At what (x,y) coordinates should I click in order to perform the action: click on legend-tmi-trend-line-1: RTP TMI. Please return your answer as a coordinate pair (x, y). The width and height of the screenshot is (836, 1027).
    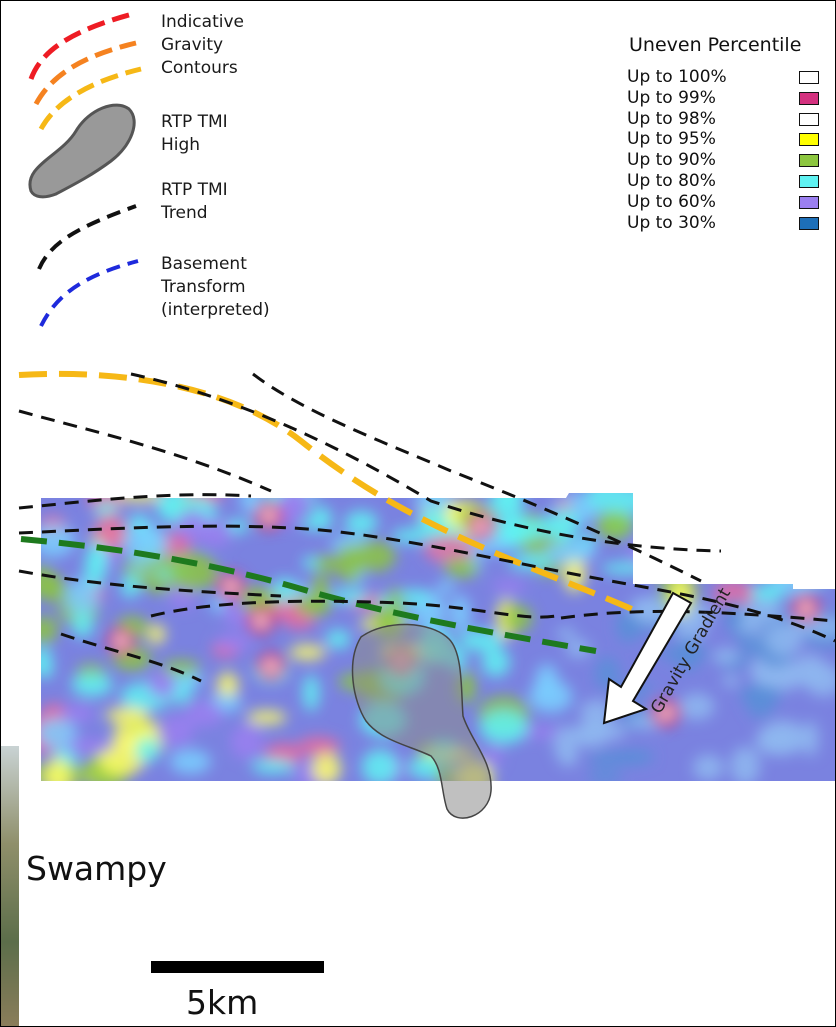
    Looking at the image, I should click on (194, 190).